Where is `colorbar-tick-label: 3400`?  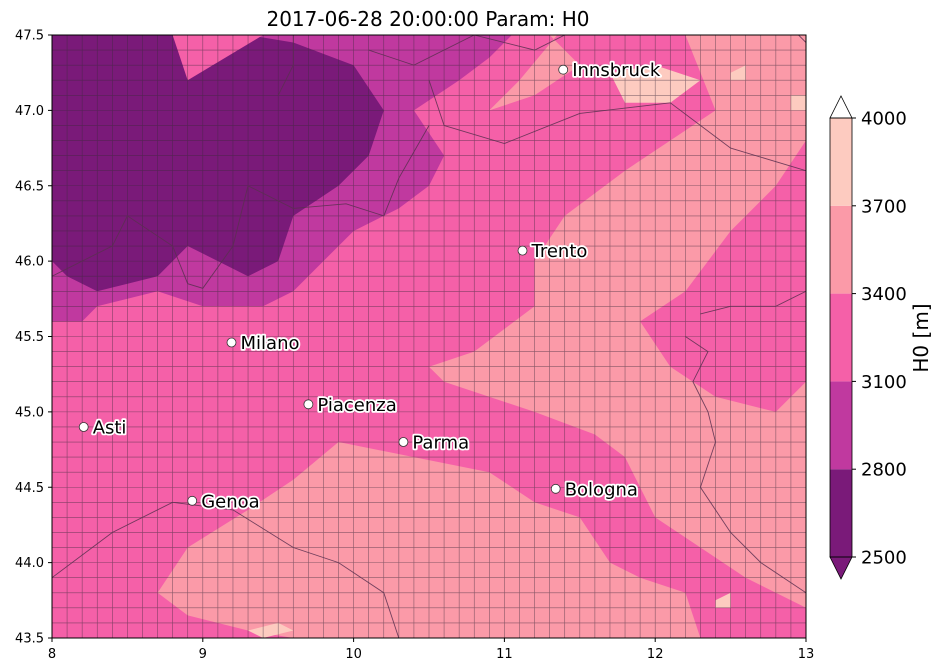 colorbar-tick-label: 3400 is located at coordinates (884, 294).